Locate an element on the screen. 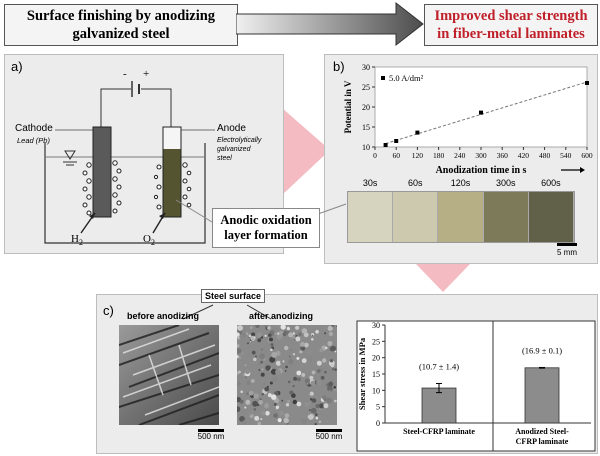  o2-symbol: O is located at coordinates (147, 239).